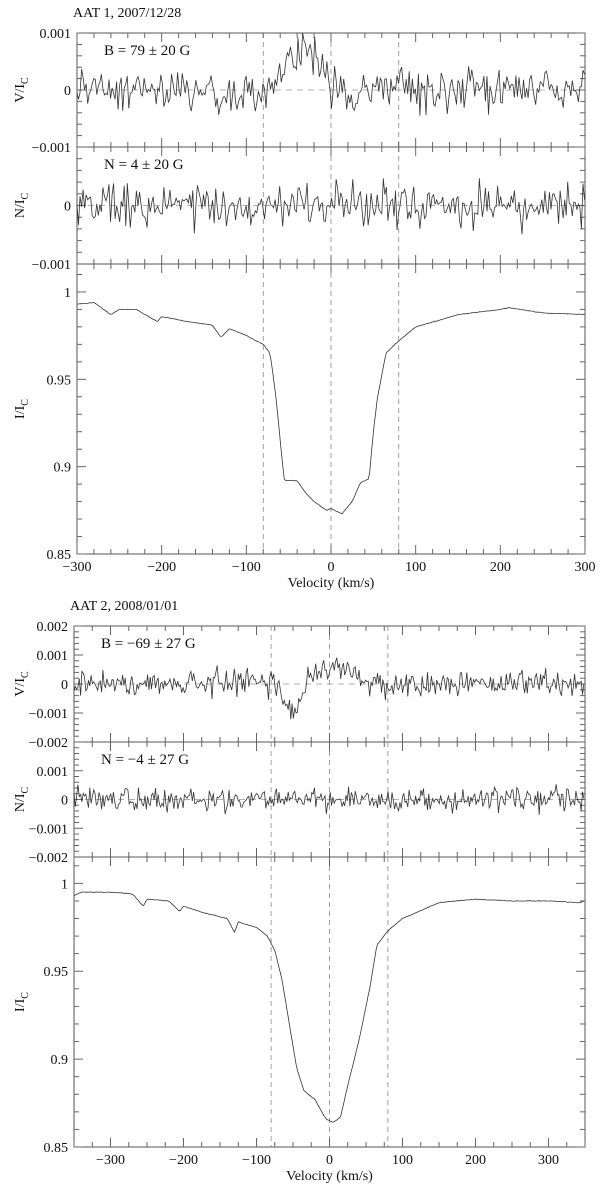 The width and height of the screenshot is (600, 1188). Describe the element at coordinates (147, 51) in the screenshot. I see `field-annotation: B = 79 ± 20 G` at that location.